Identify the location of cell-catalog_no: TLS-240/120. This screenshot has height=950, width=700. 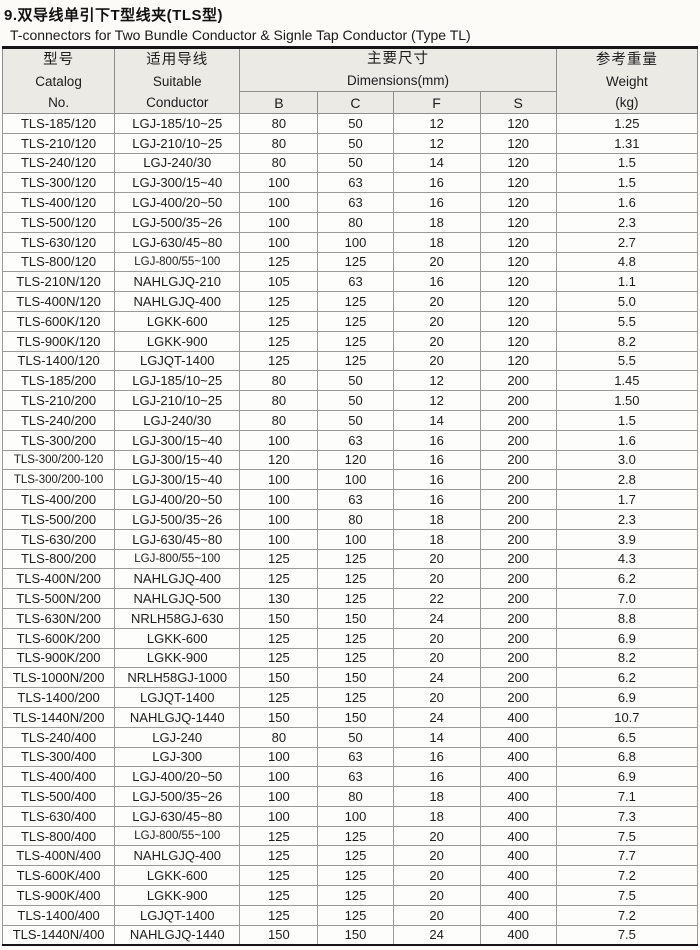
(58, 163).